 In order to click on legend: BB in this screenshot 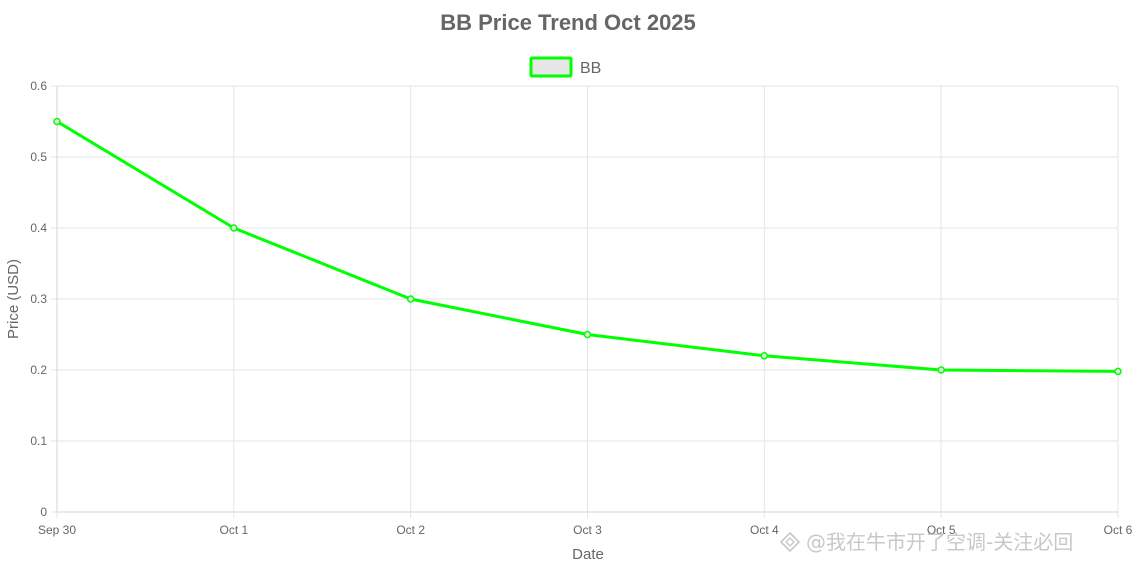, I will do `click(565, 67)`.